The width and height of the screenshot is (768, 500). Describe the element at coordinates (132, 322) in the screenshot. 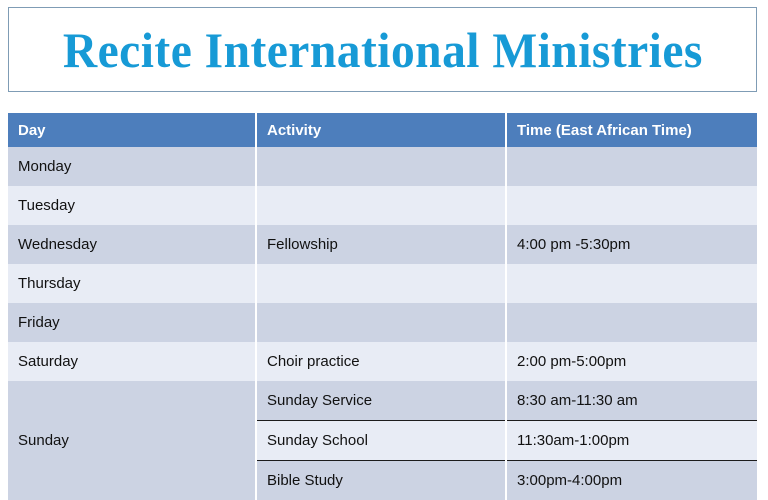

I see `cell-day: Friday` at that location.